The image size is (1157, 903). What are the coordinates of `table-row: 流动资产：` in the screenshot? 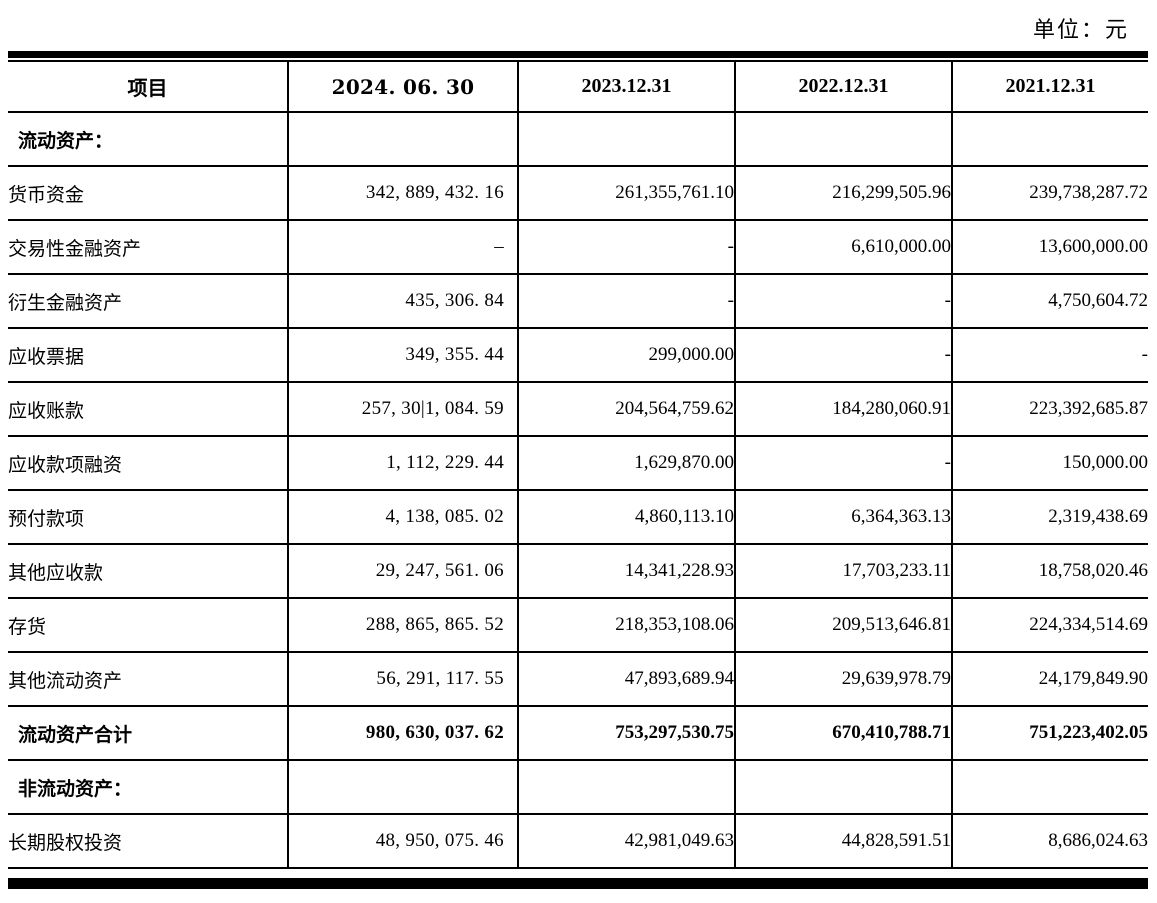 It's located at (578, 139).